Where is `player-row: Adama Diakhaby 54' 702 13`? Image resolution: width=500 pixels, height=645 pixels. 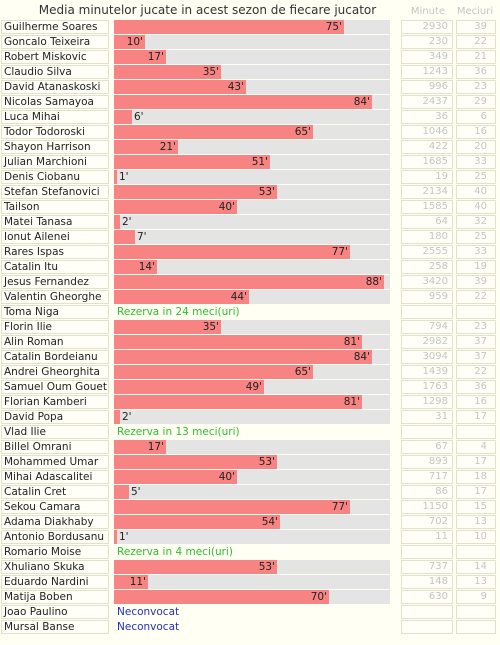
player-row: Adama Diakhaby 54' 702 13 is located at coordinates (250, 522).